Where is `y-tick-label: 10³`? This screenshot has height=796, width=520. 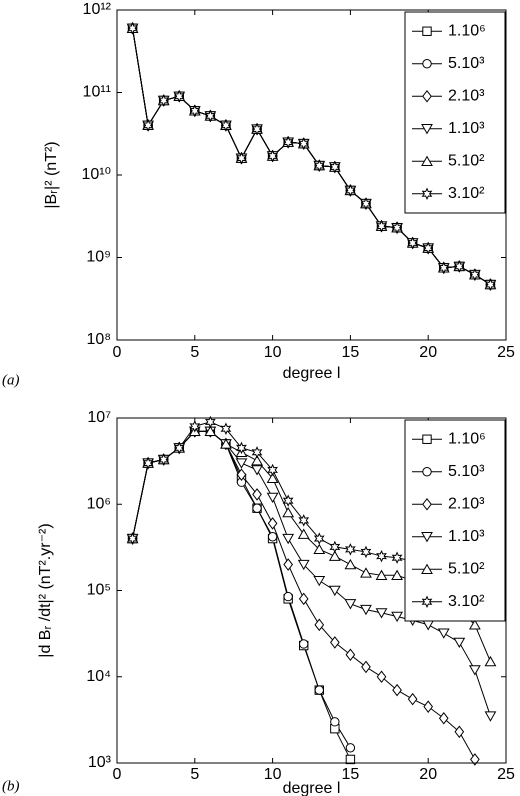
y-tick-label: 10³ is located at coordinates (100, 762).